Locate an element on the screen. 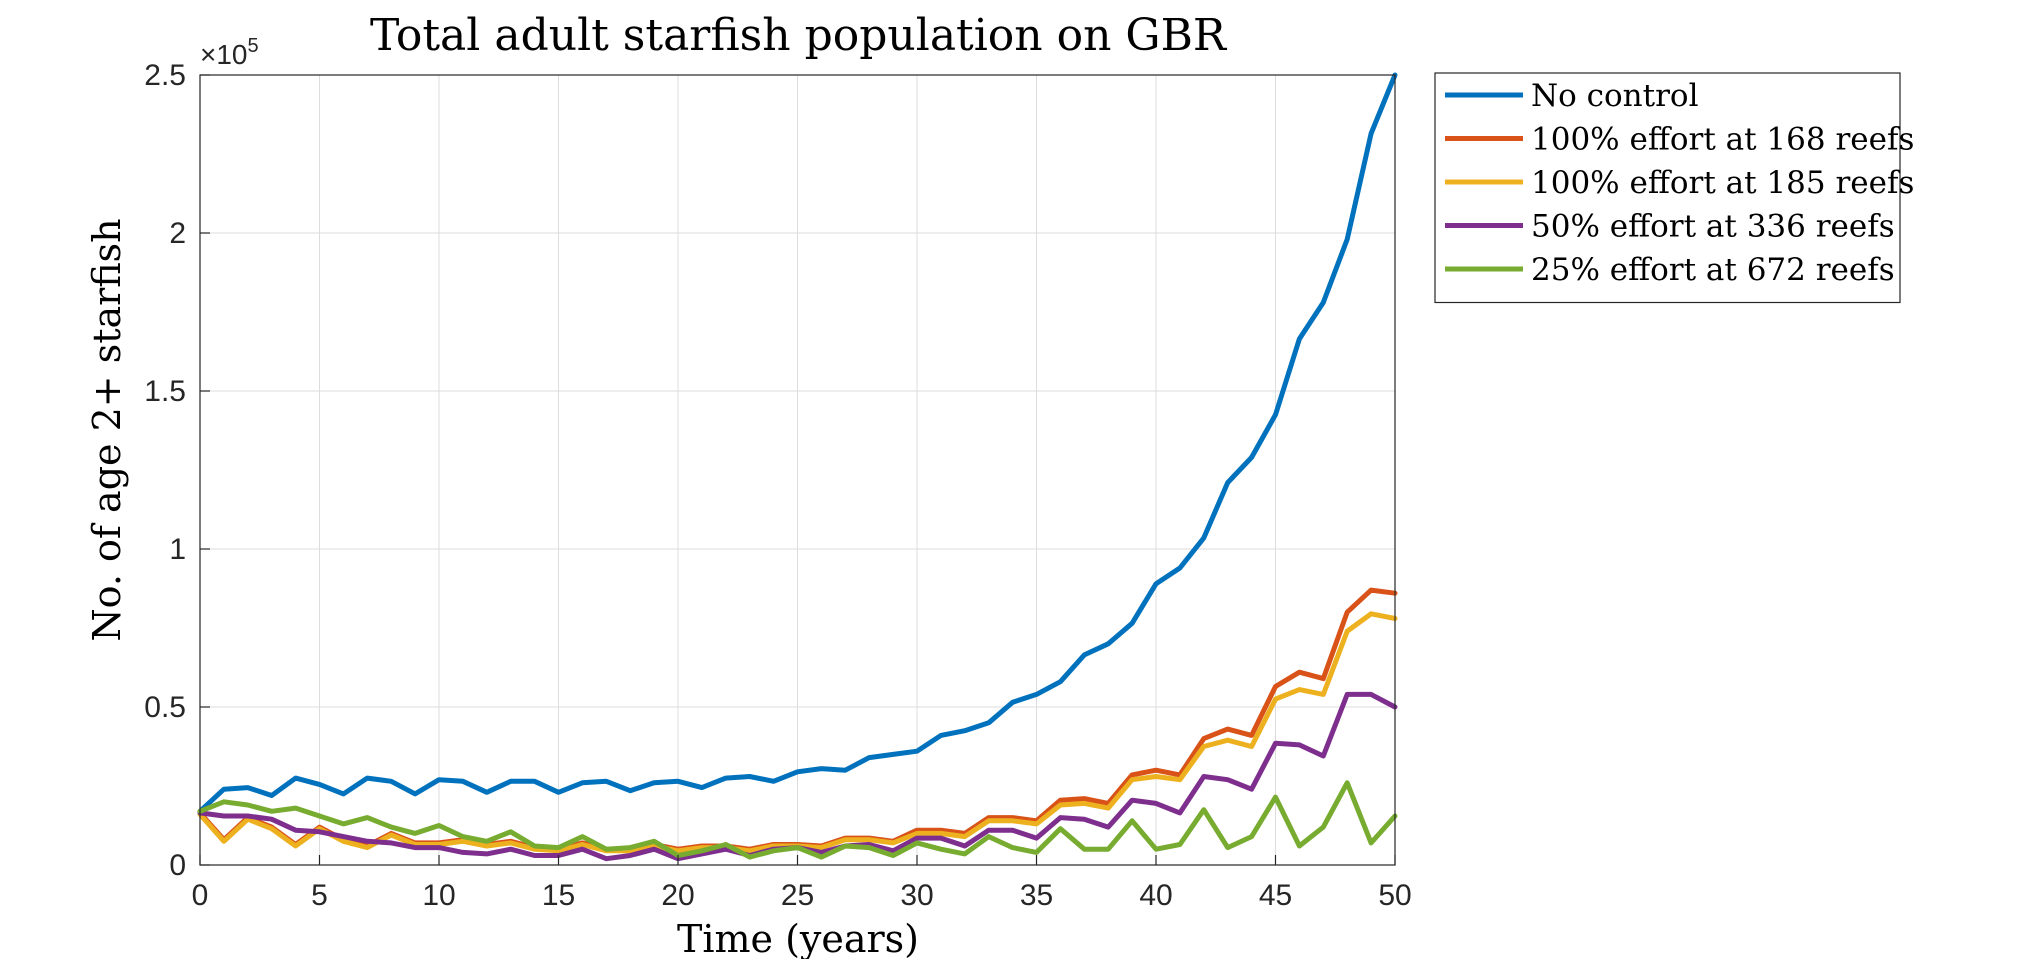 The image size is (2022, 959). legend-label: 100% effort at 185 reefs is located at coordinates (1722, 183).